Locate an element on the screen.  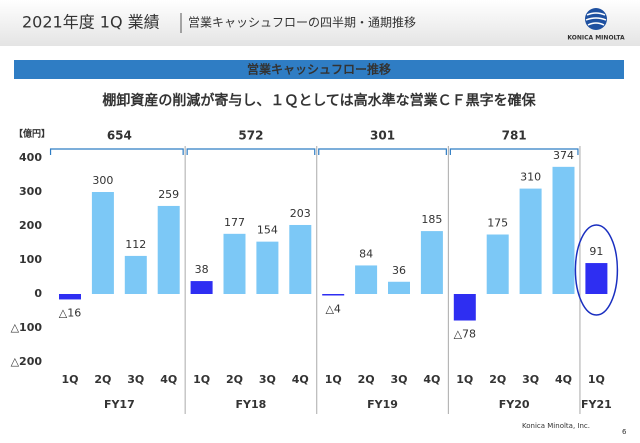
value-label: 84 is located at coordinates (366, 253).